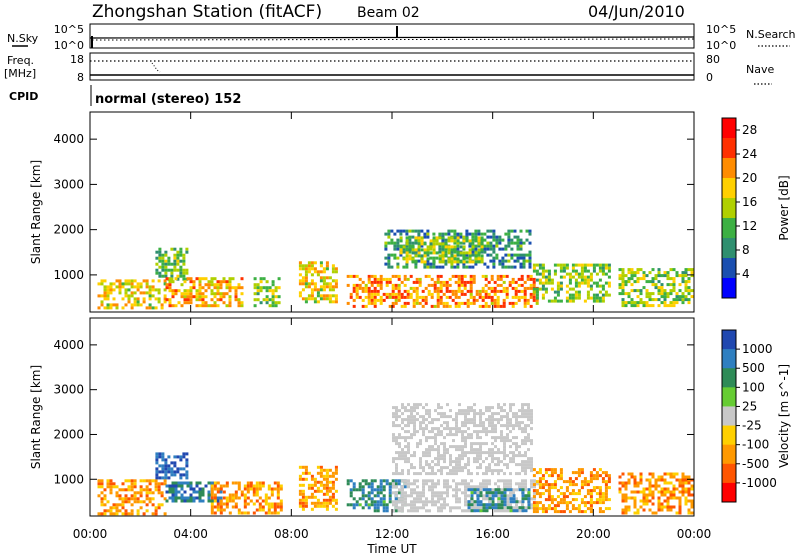 This screenshot has width=800, height=554. I want to click on x-tick-label: 04:00, so click(190, 534).